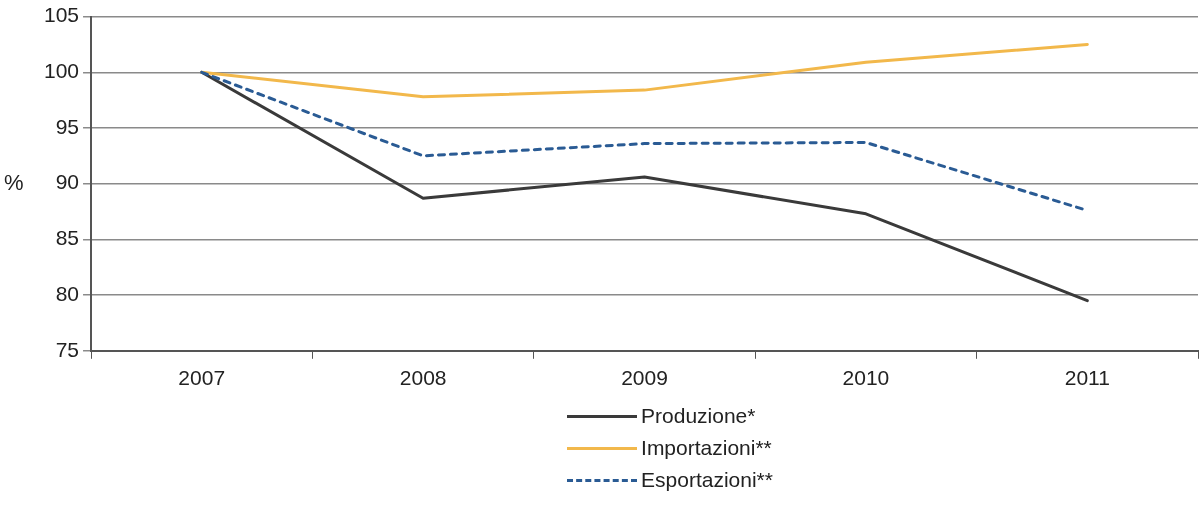 The image size is (1200, 510). What do you see at coordinates (61, 71) in the screenshot?
I see `y-tick-label: 100` at bounding box center [61, 71].